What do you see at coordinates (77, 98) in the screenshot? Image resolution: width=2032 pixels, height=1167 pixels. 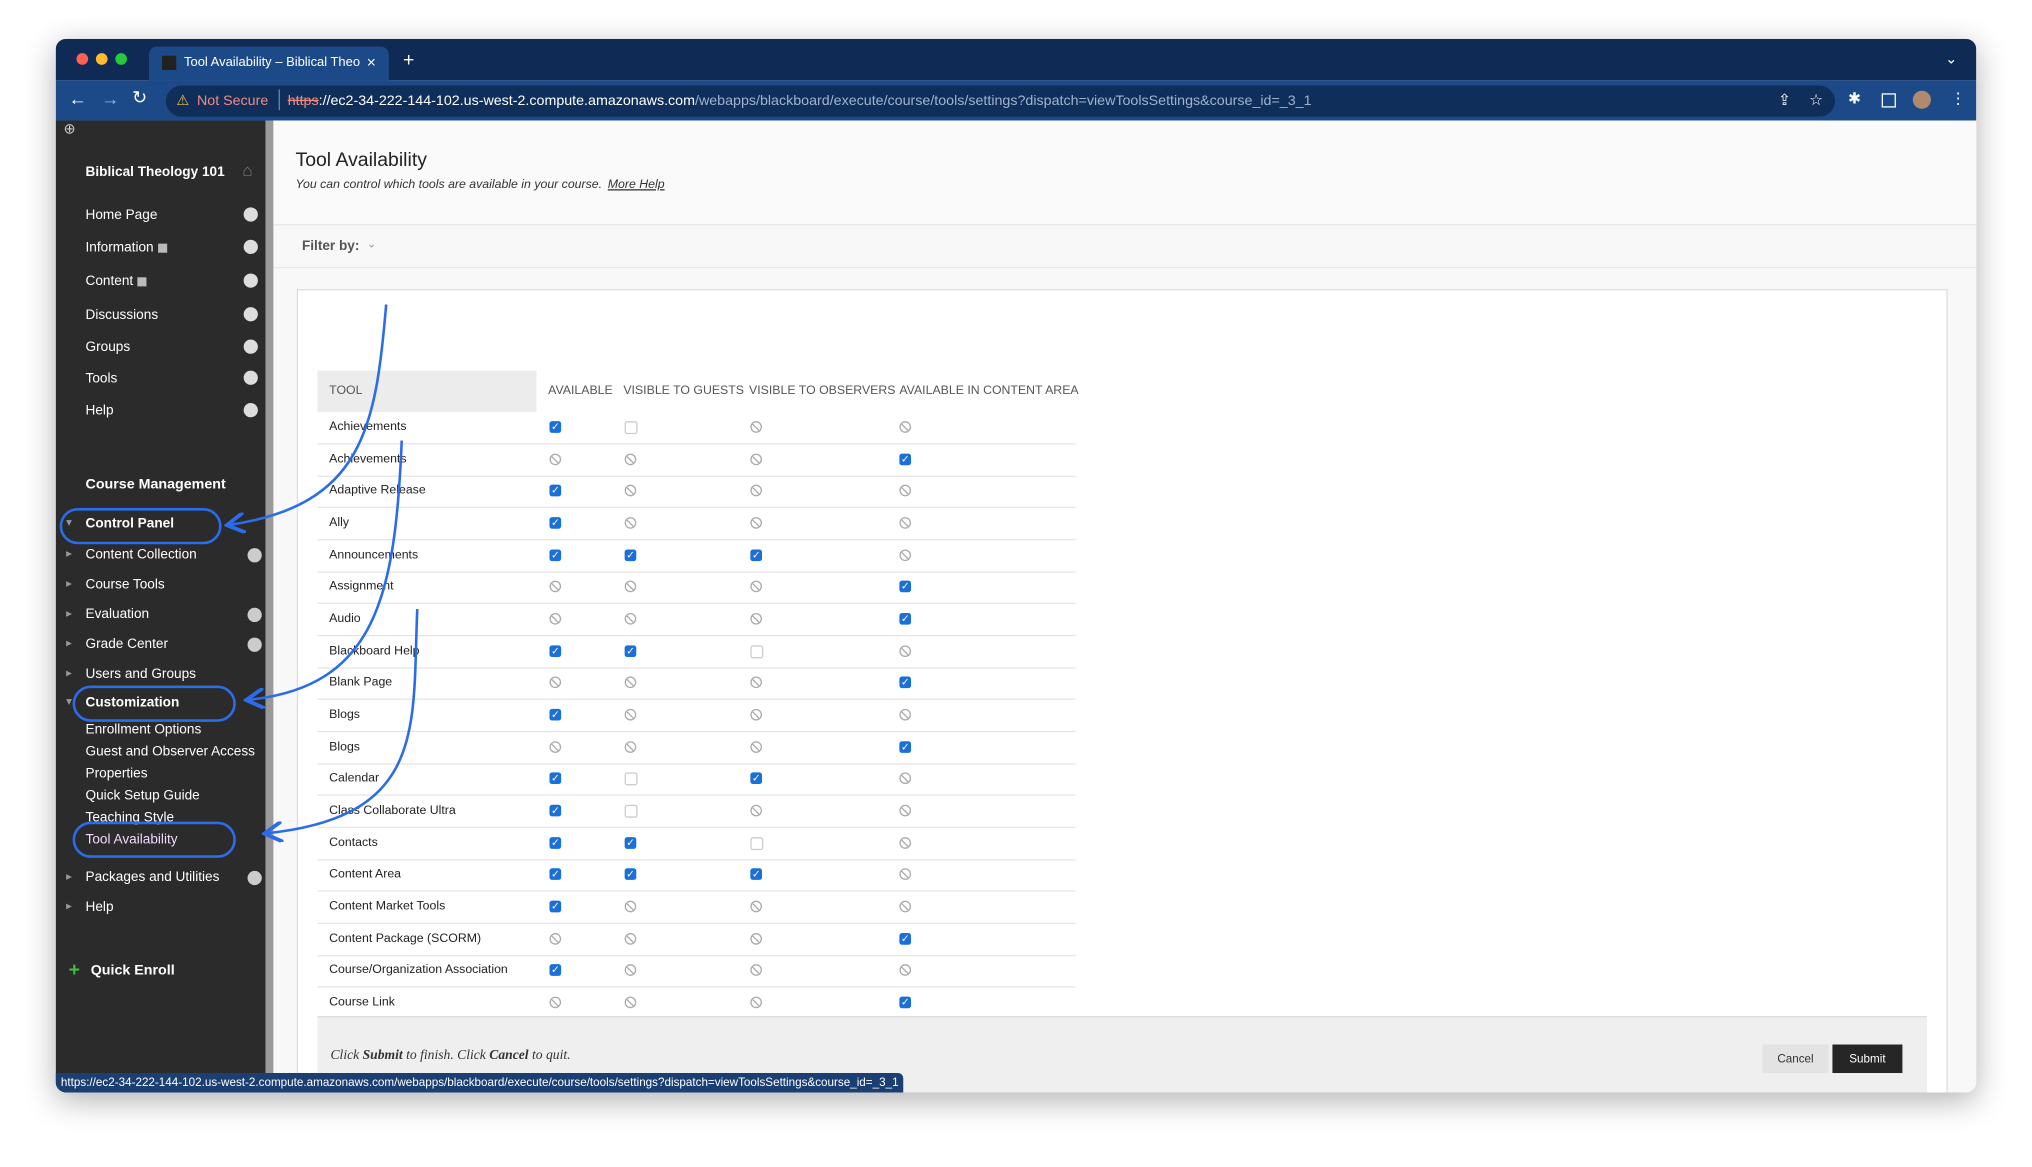 I see `back: ←` at bounding box center [77, 98].